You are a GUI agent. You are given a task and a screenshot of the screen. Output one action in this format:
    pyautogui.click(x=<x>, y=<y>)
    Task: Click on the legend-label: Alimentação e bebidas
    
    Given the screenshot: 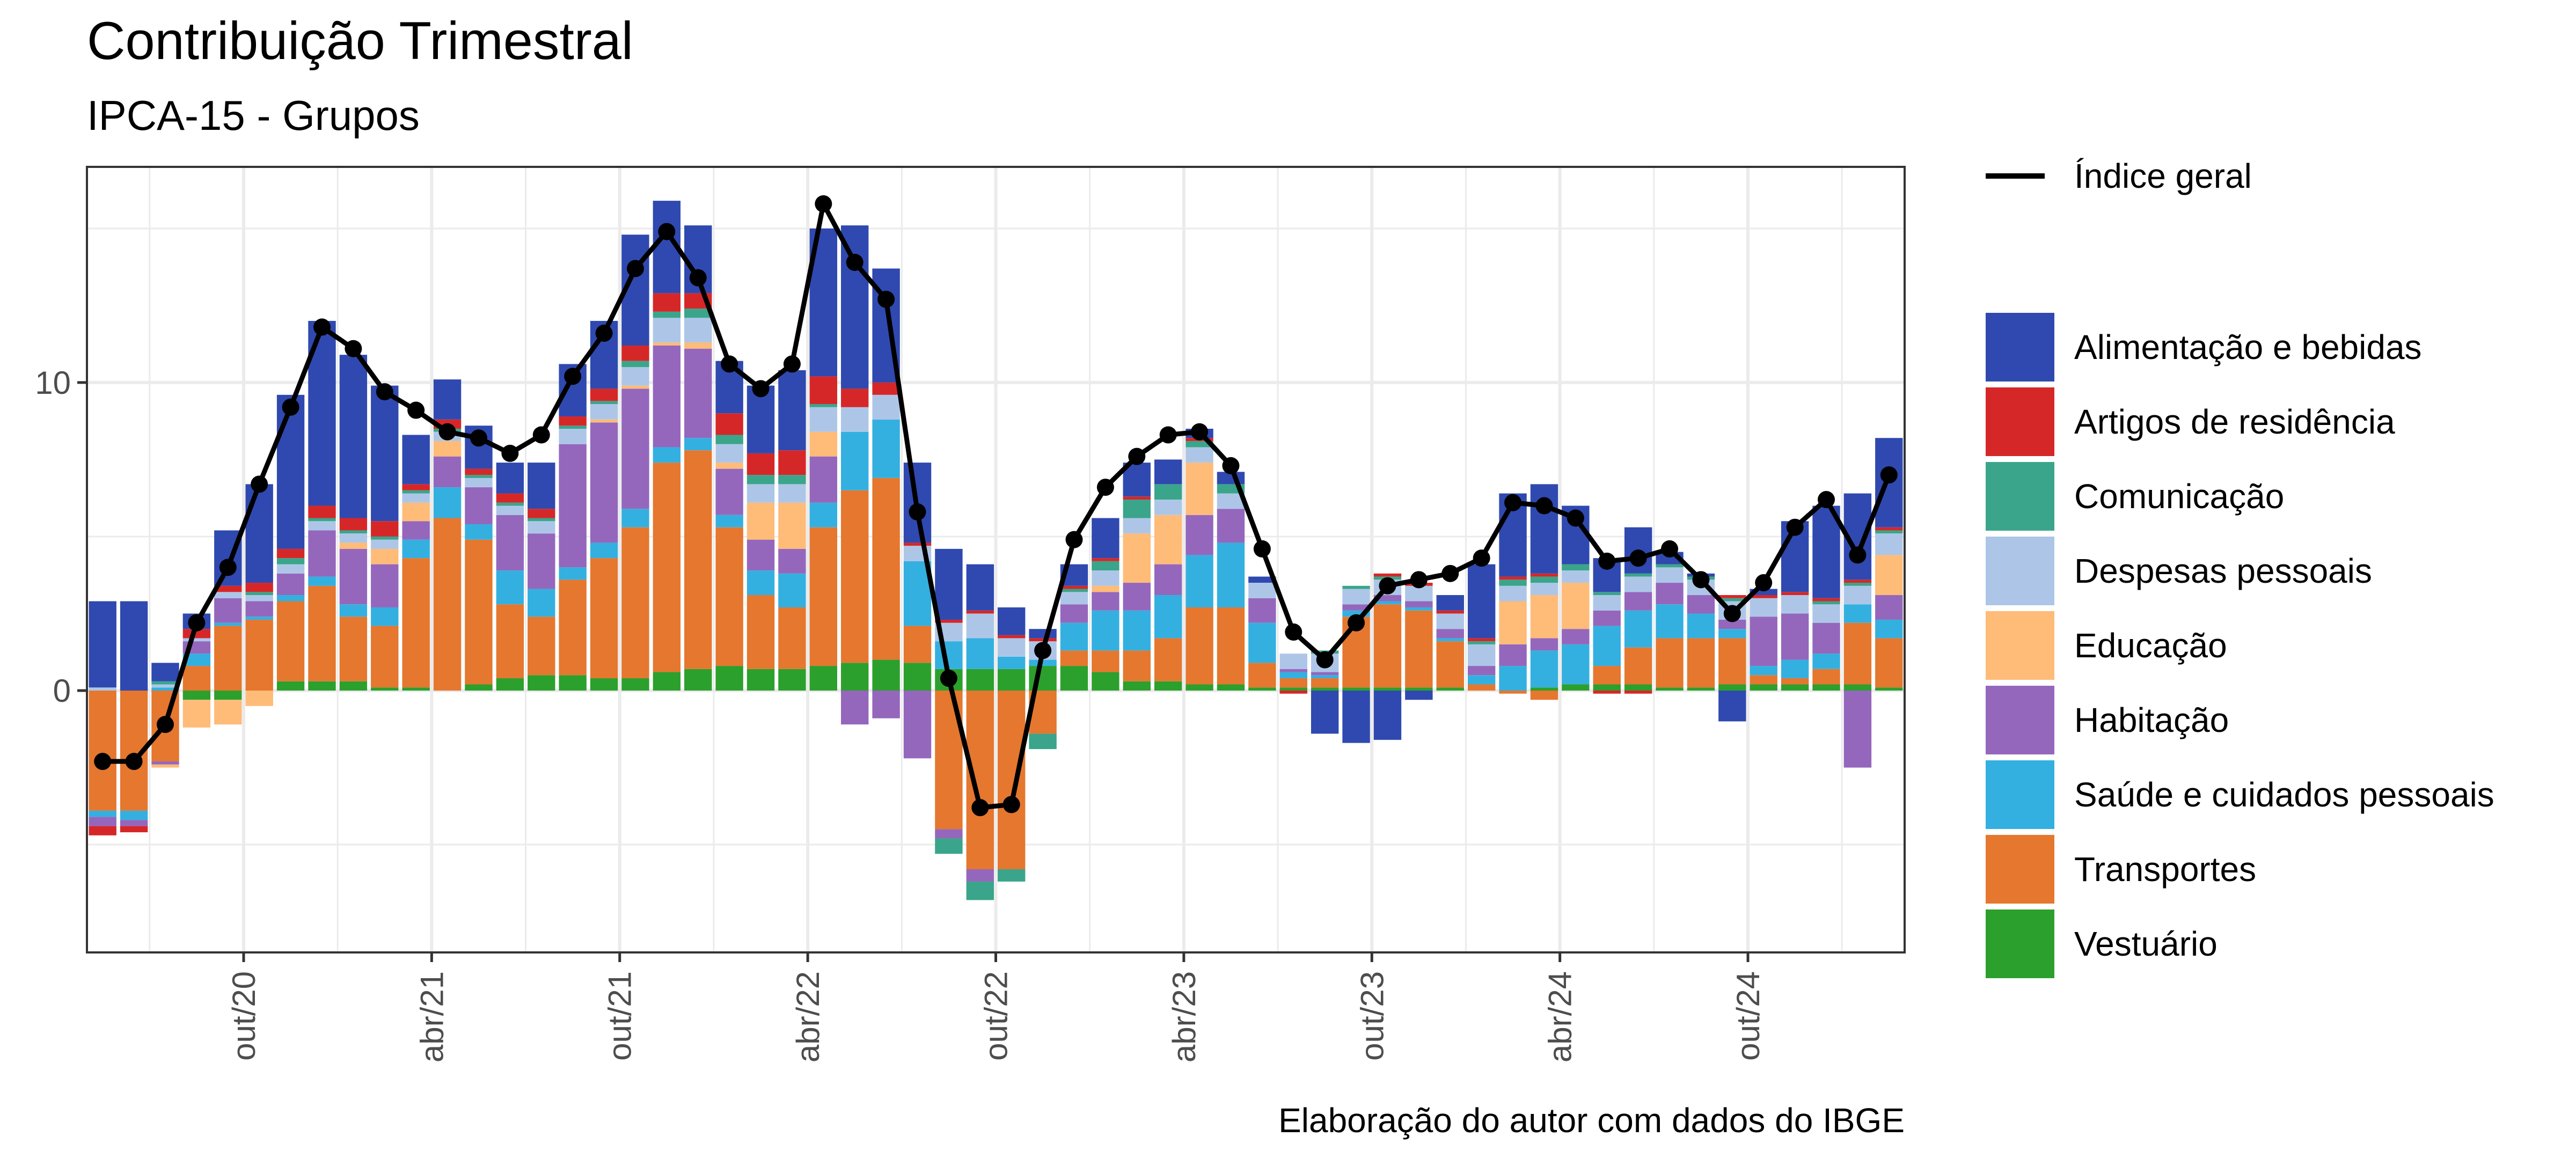 What is the action you would take?
    pyautogui.click(x=2248, y=347)
    